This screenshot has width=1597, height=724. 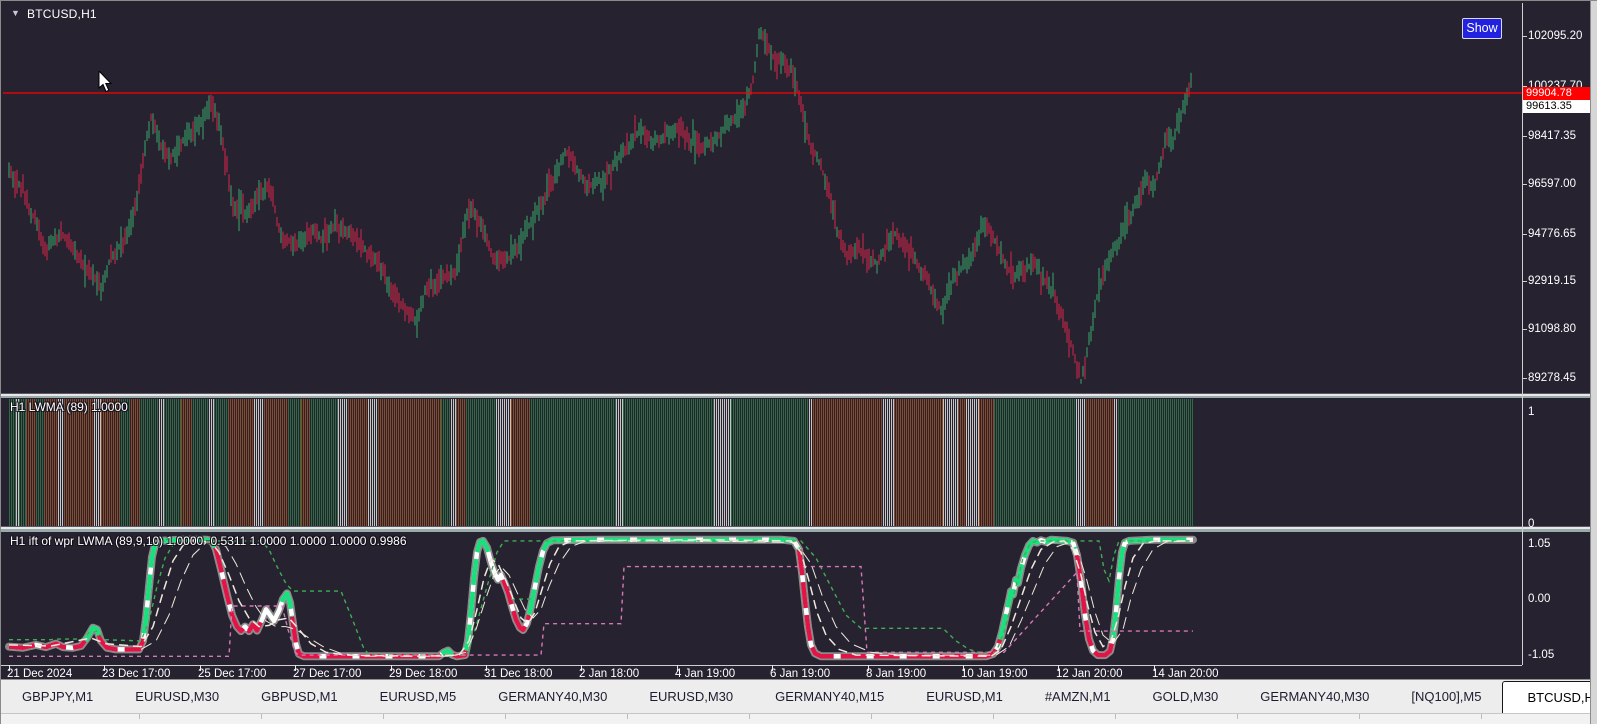 What do you see at coordinates (761, 665) in the screenshot?
I see `time-axis-line` at bounding box center [761, 665].